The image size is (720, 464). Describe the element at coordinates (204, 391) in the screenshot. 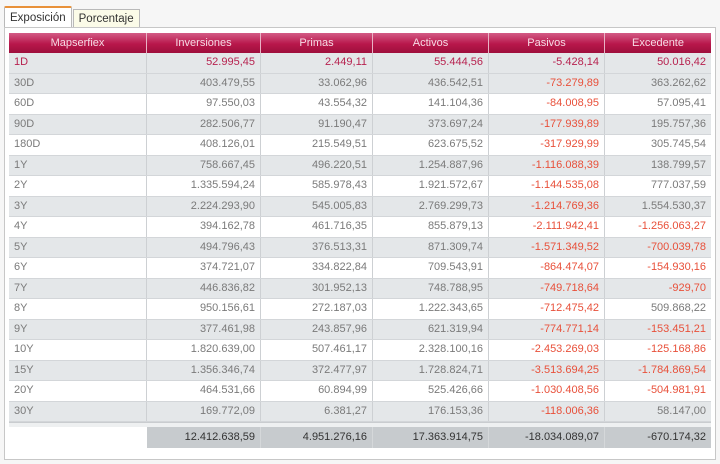

I see `cell-inversiones: 464.531,66` at that location.